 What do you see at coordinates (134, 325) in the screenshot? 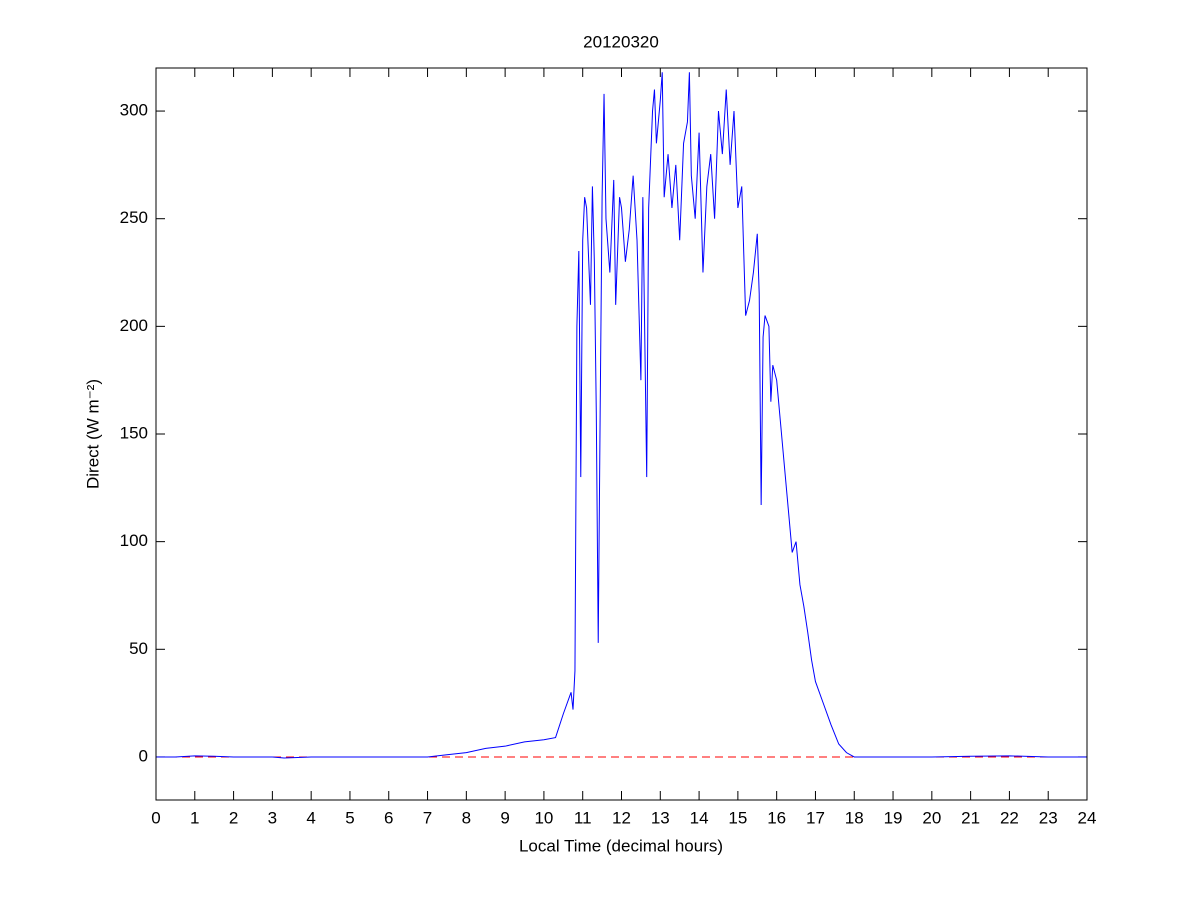
I see `y-tick-label: 200` at bounding box center [134, 325].